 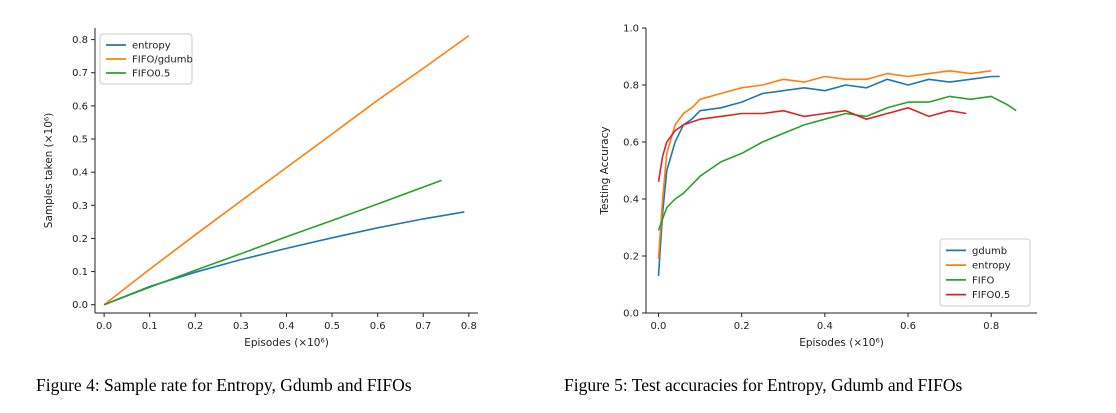 What do you see at coordinates (49, 170) in the screenshot?
I see `y-axis-label: Samples taken (×10⁶)` at bounding box center [49, 170].